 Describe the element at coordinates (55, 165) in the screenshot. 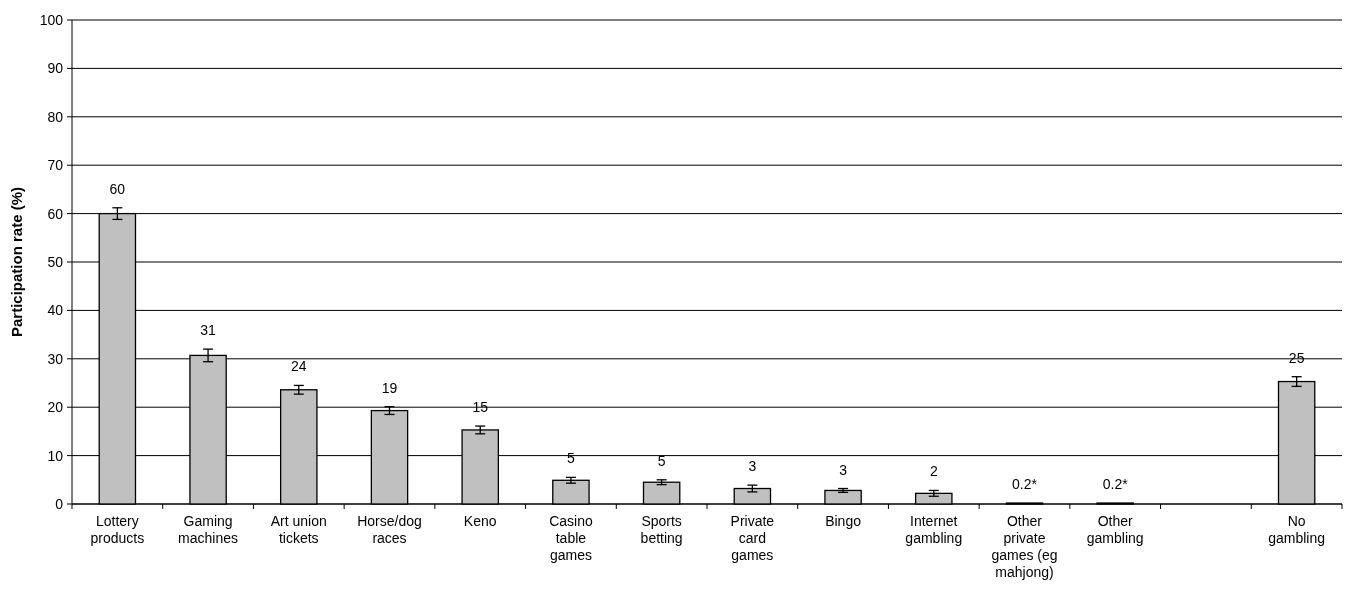

I see `y-tick-label: 70` at that location.